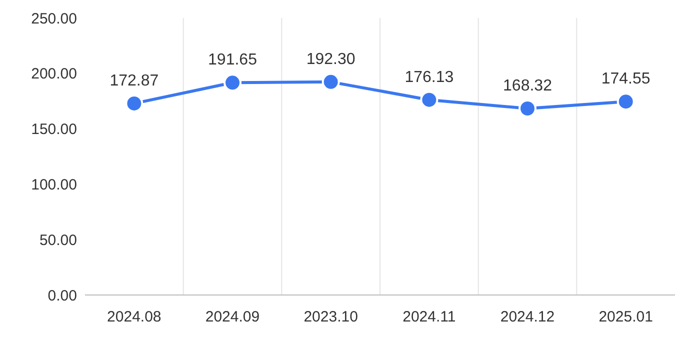 The height and width of the screenshot is (341, 700). What do you see at coordinates (429, 317) in the screenshot?
I see `x-tick-label: 2024.11` at bounding box center [429, 317].